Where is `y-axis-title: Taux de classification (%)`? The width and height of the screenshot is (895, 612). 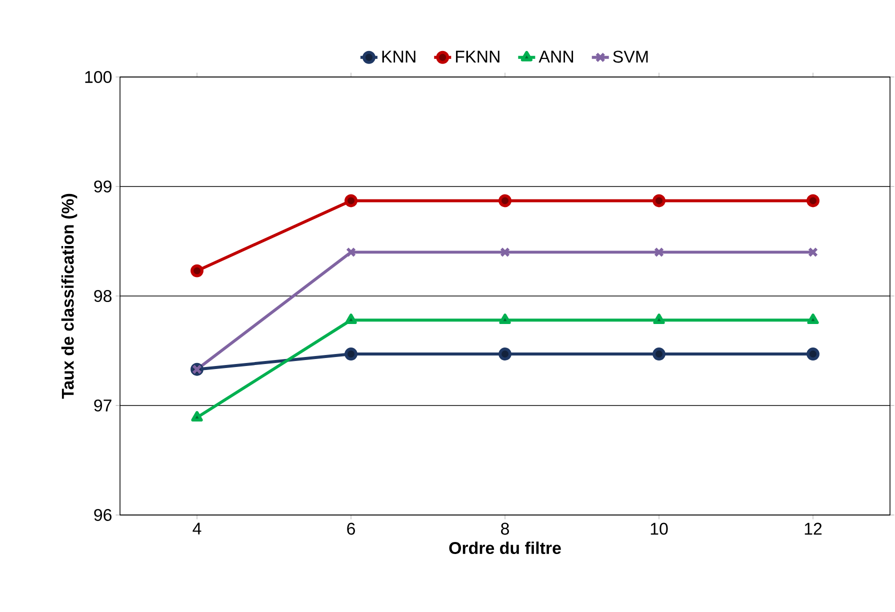
y-axis-title: Taux de classification (%) is located at coordinates (69, 296).